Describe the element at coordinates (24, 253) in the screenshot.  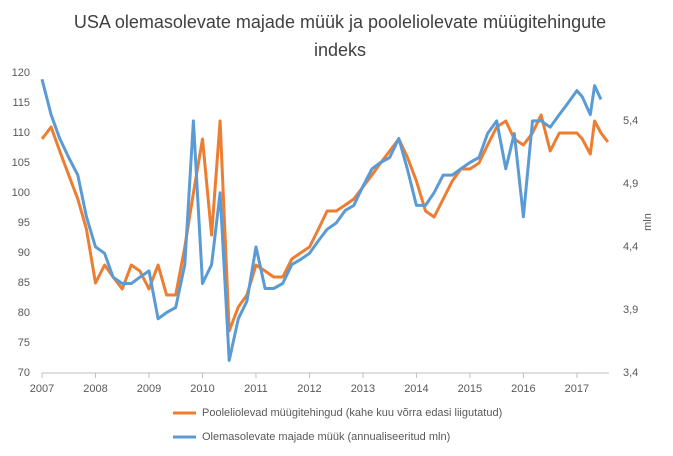
I see `y-tick-label: 90` at that location.